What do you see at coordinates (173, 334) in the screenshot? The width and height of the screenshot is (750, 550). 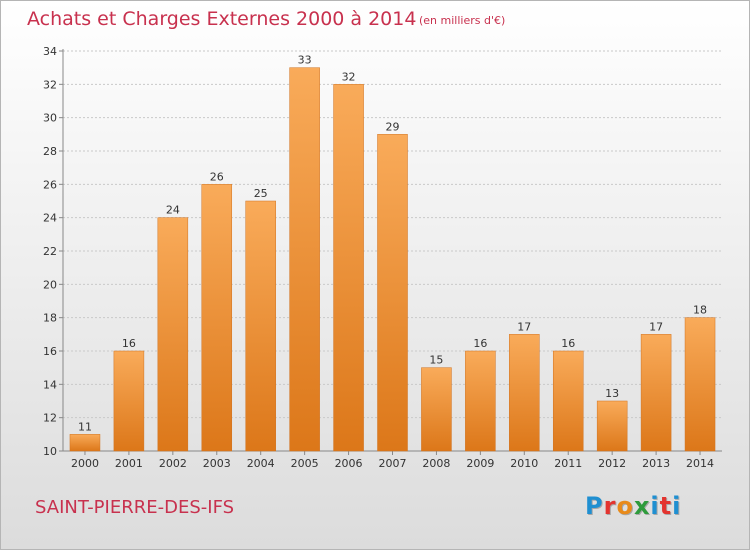 I see `bar-2002` at bounding box center [173, 334].